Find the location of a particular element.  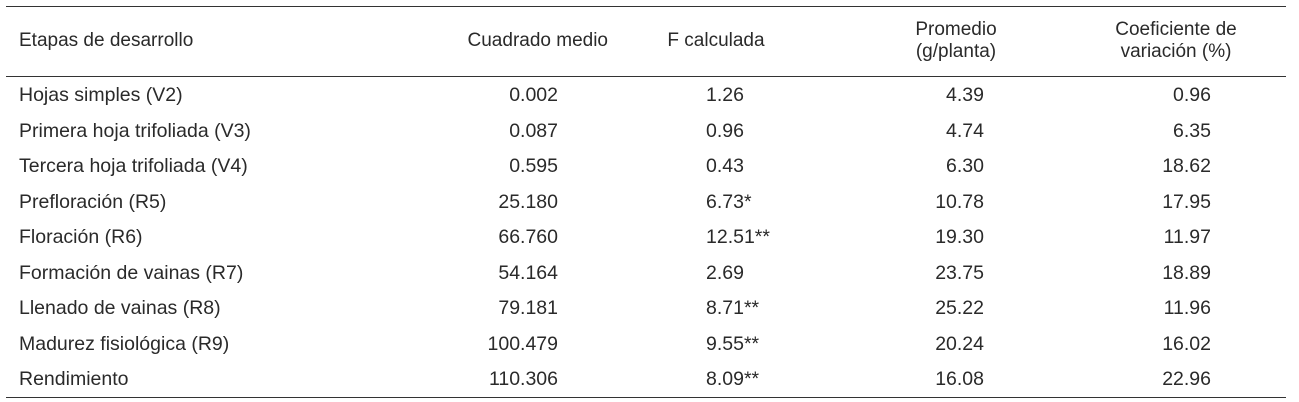

header-stage: Etapas de desarrollo is located at coordinates (199, 41).